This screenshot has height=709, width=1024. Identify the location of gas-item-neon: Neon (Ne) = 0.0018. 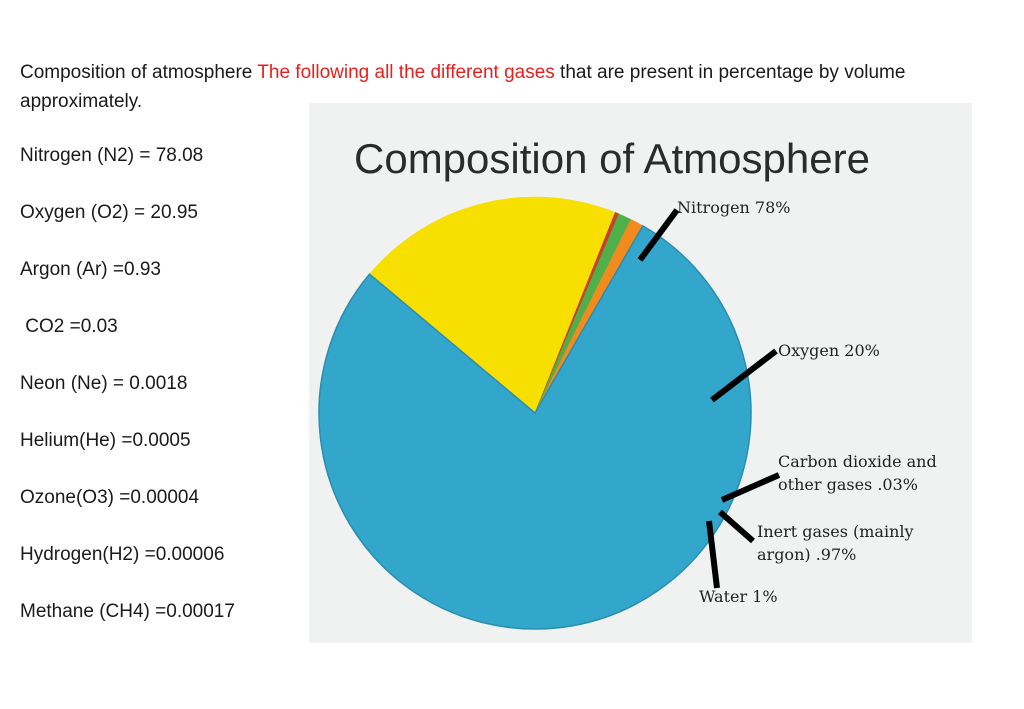
(104, 383).